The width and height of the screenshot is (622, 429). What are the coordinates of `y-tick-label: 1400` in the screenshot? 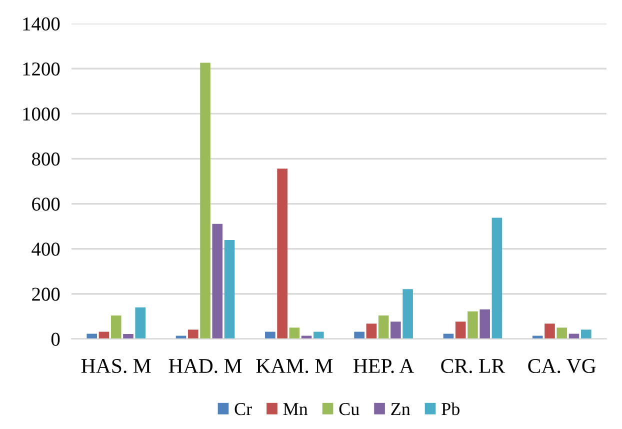 It's located at (41, 24).